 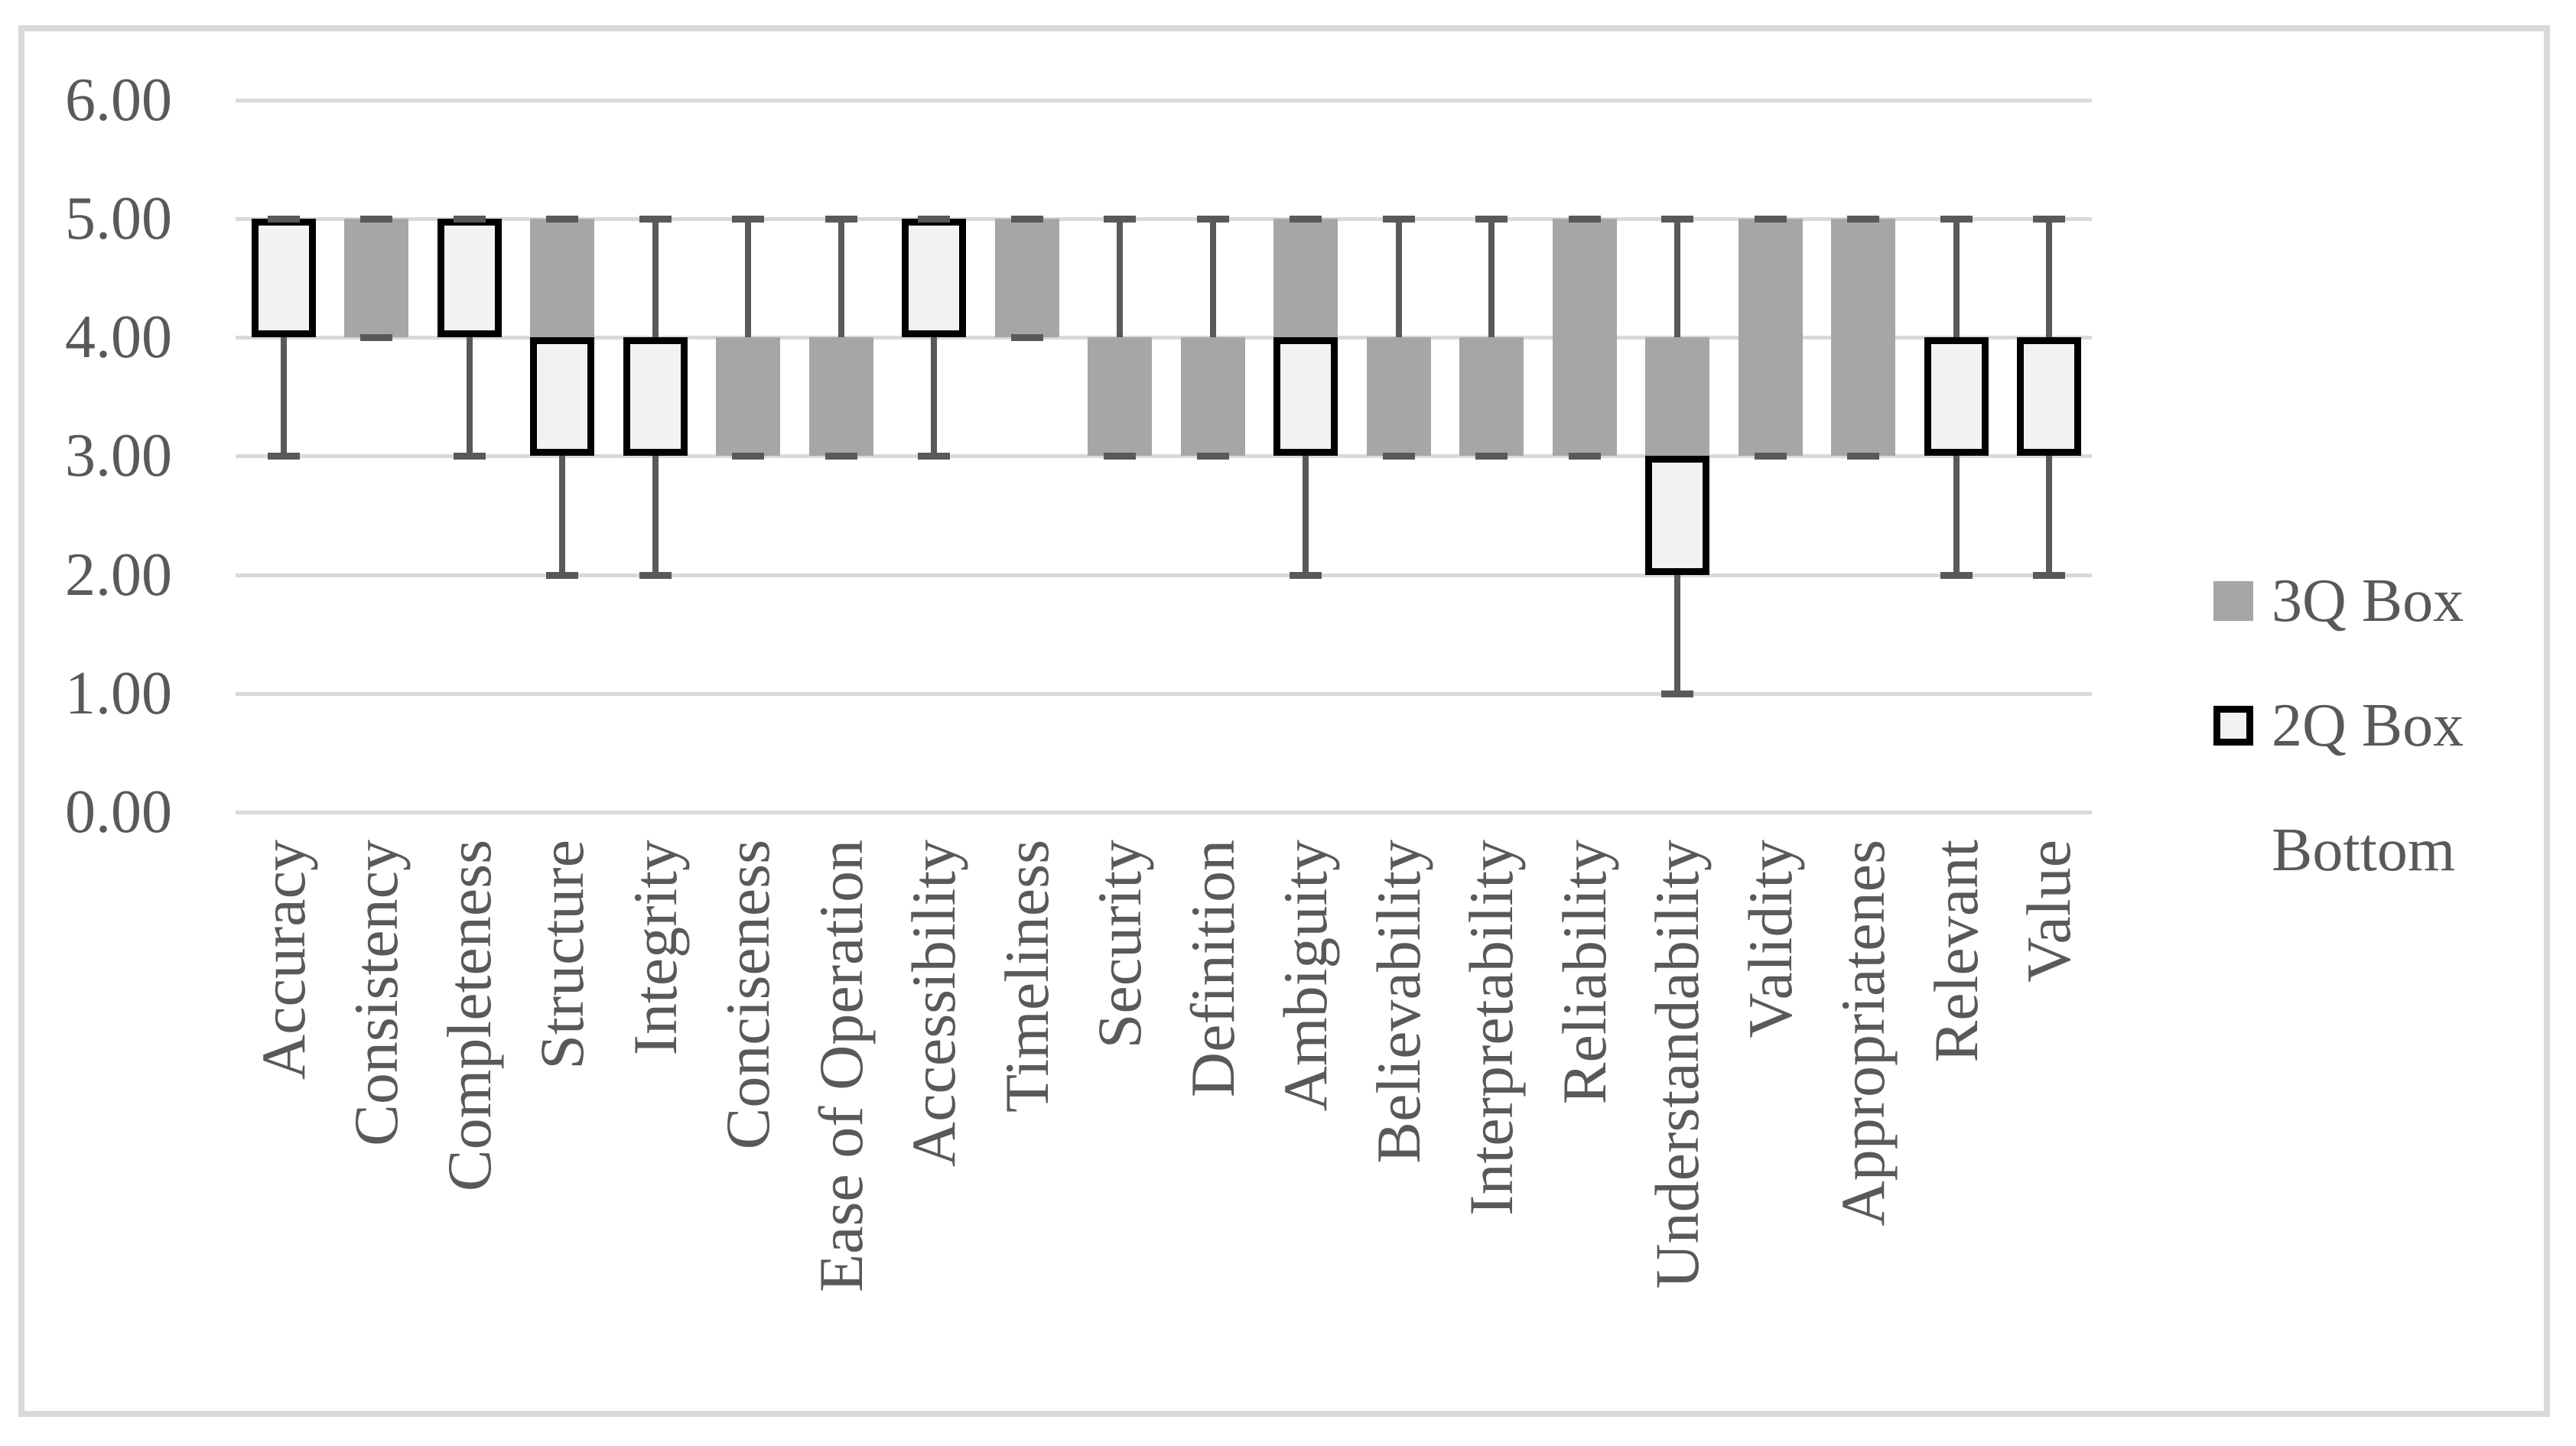 I want to click on y-axis-tick-label: 2.00, so click(x=118, y=575).